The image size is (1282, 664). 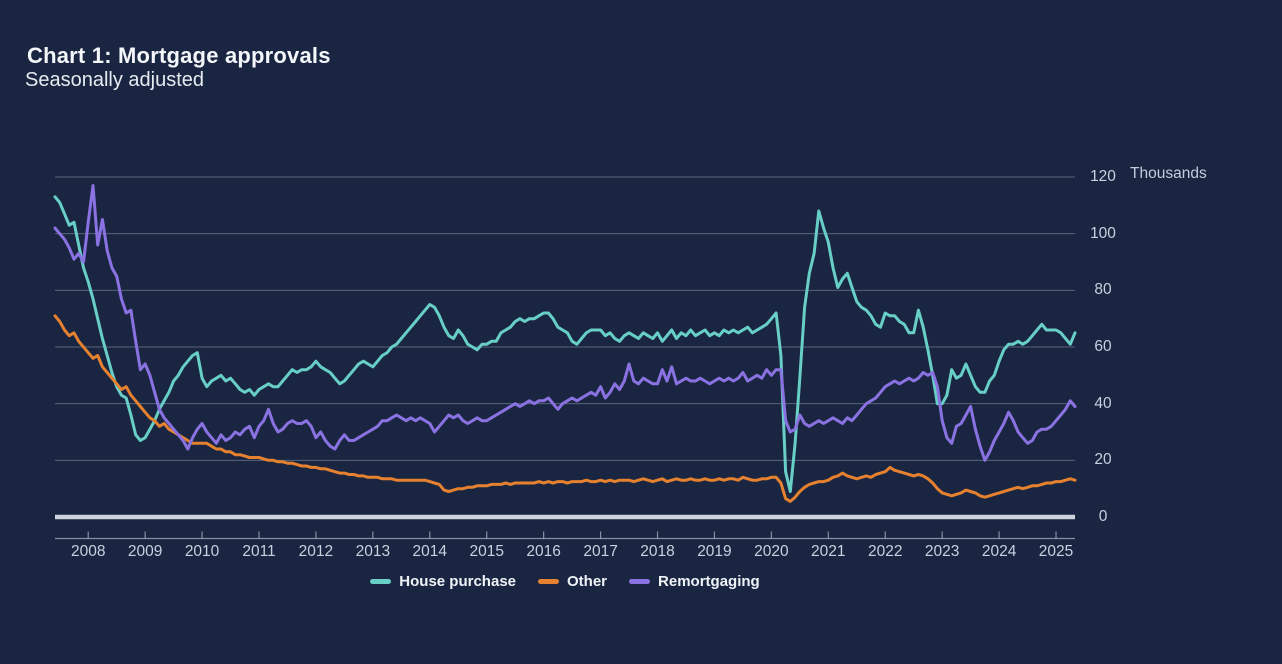 I want to click on legend-item-other: Other, so click(x=572, y=581).